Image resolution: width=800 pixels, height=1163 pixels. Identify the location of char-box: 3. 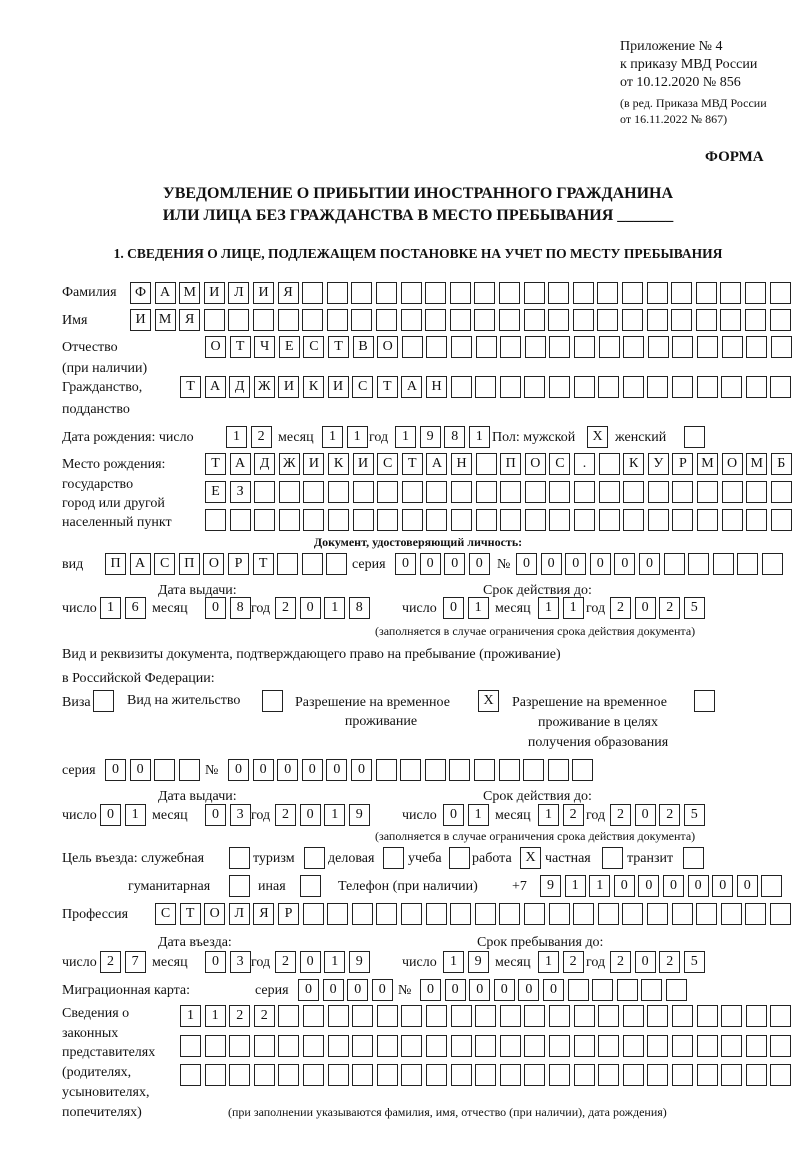
(240, 962).